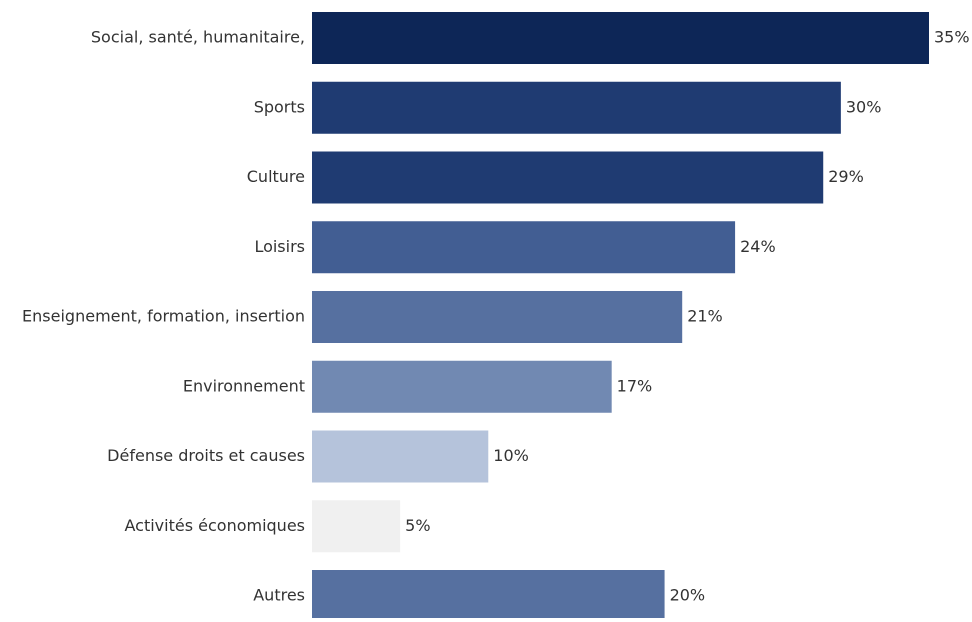 This screenshot has width=972, height=622. I want to click on bar-value-label: 20%, so click(688, 595).